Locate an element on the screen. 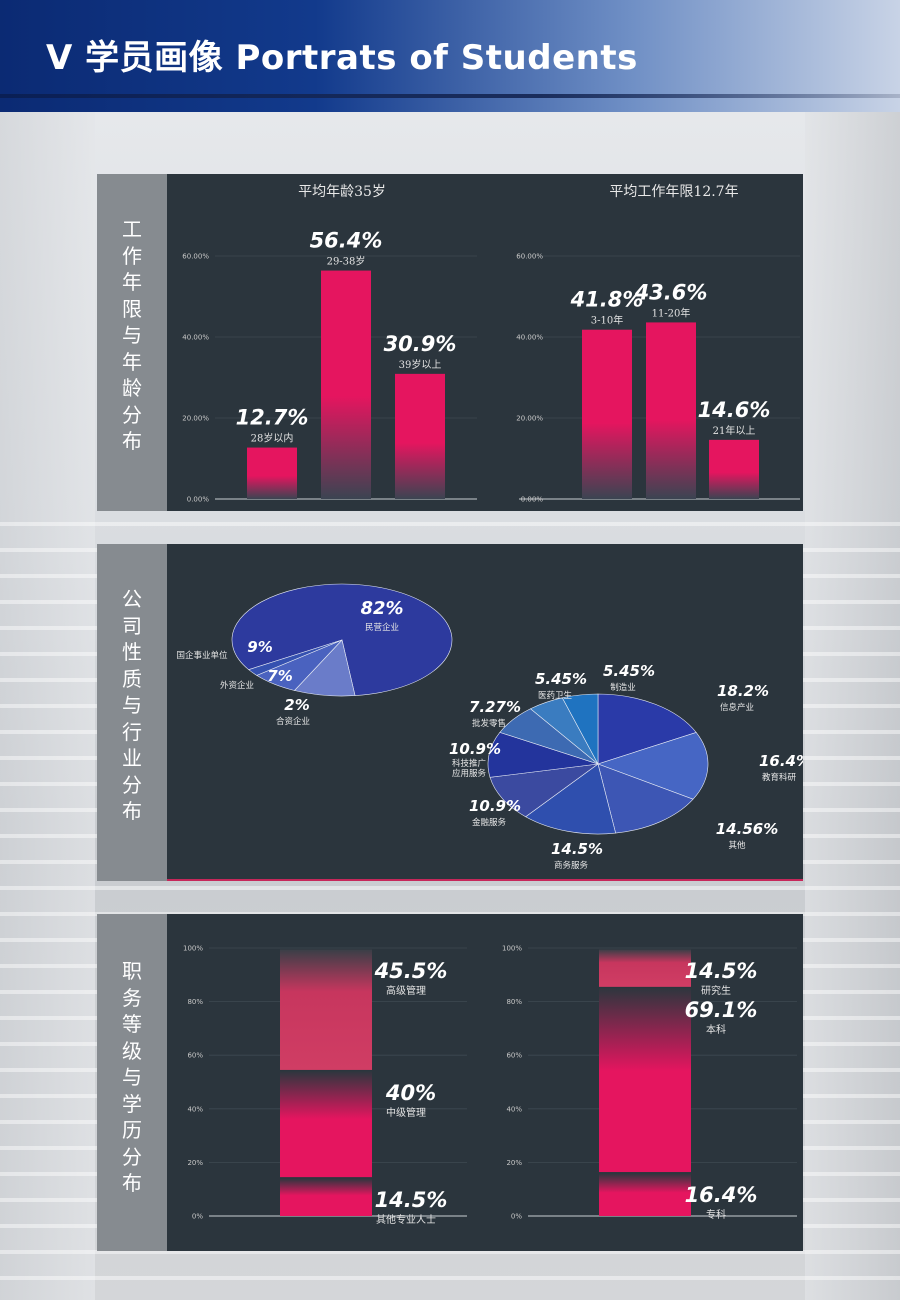  category-label: 中级管理 is located at coordinates (406, 1112).